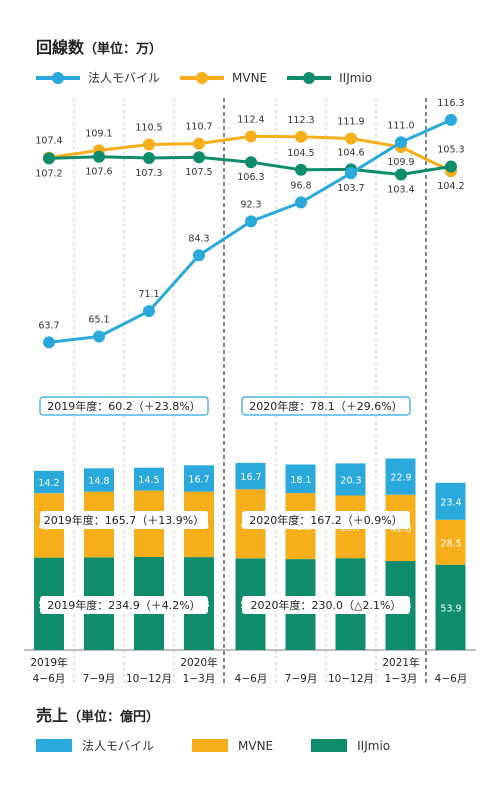 The image size is (500, 786). I want to click on fiscal-total-label: 2019年度：60.2（＋23.8%）, so click(123, 406).